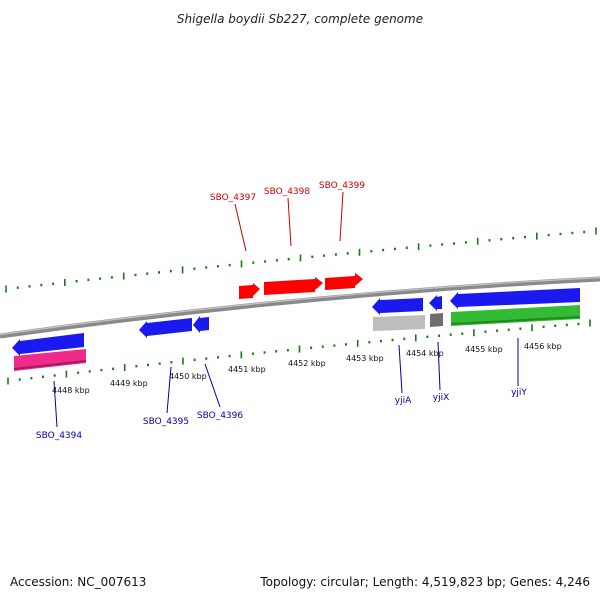 The image size is (600, 600). Describe the element at coordinates (342, 186) in the screenshot. I see `gene-label-sbo-4399: SBO_4399` at that location.